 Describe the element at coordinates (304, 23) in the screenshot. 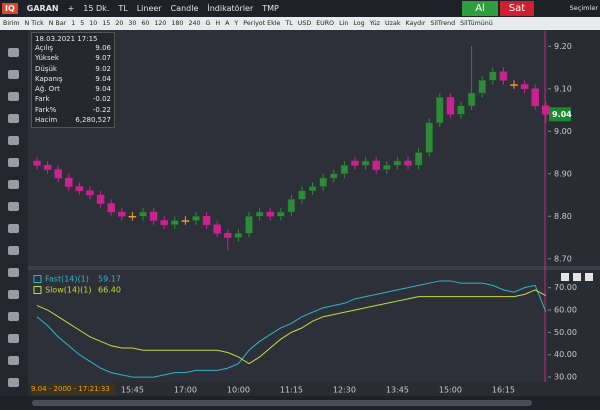

I see `period-item: USD` at that location.